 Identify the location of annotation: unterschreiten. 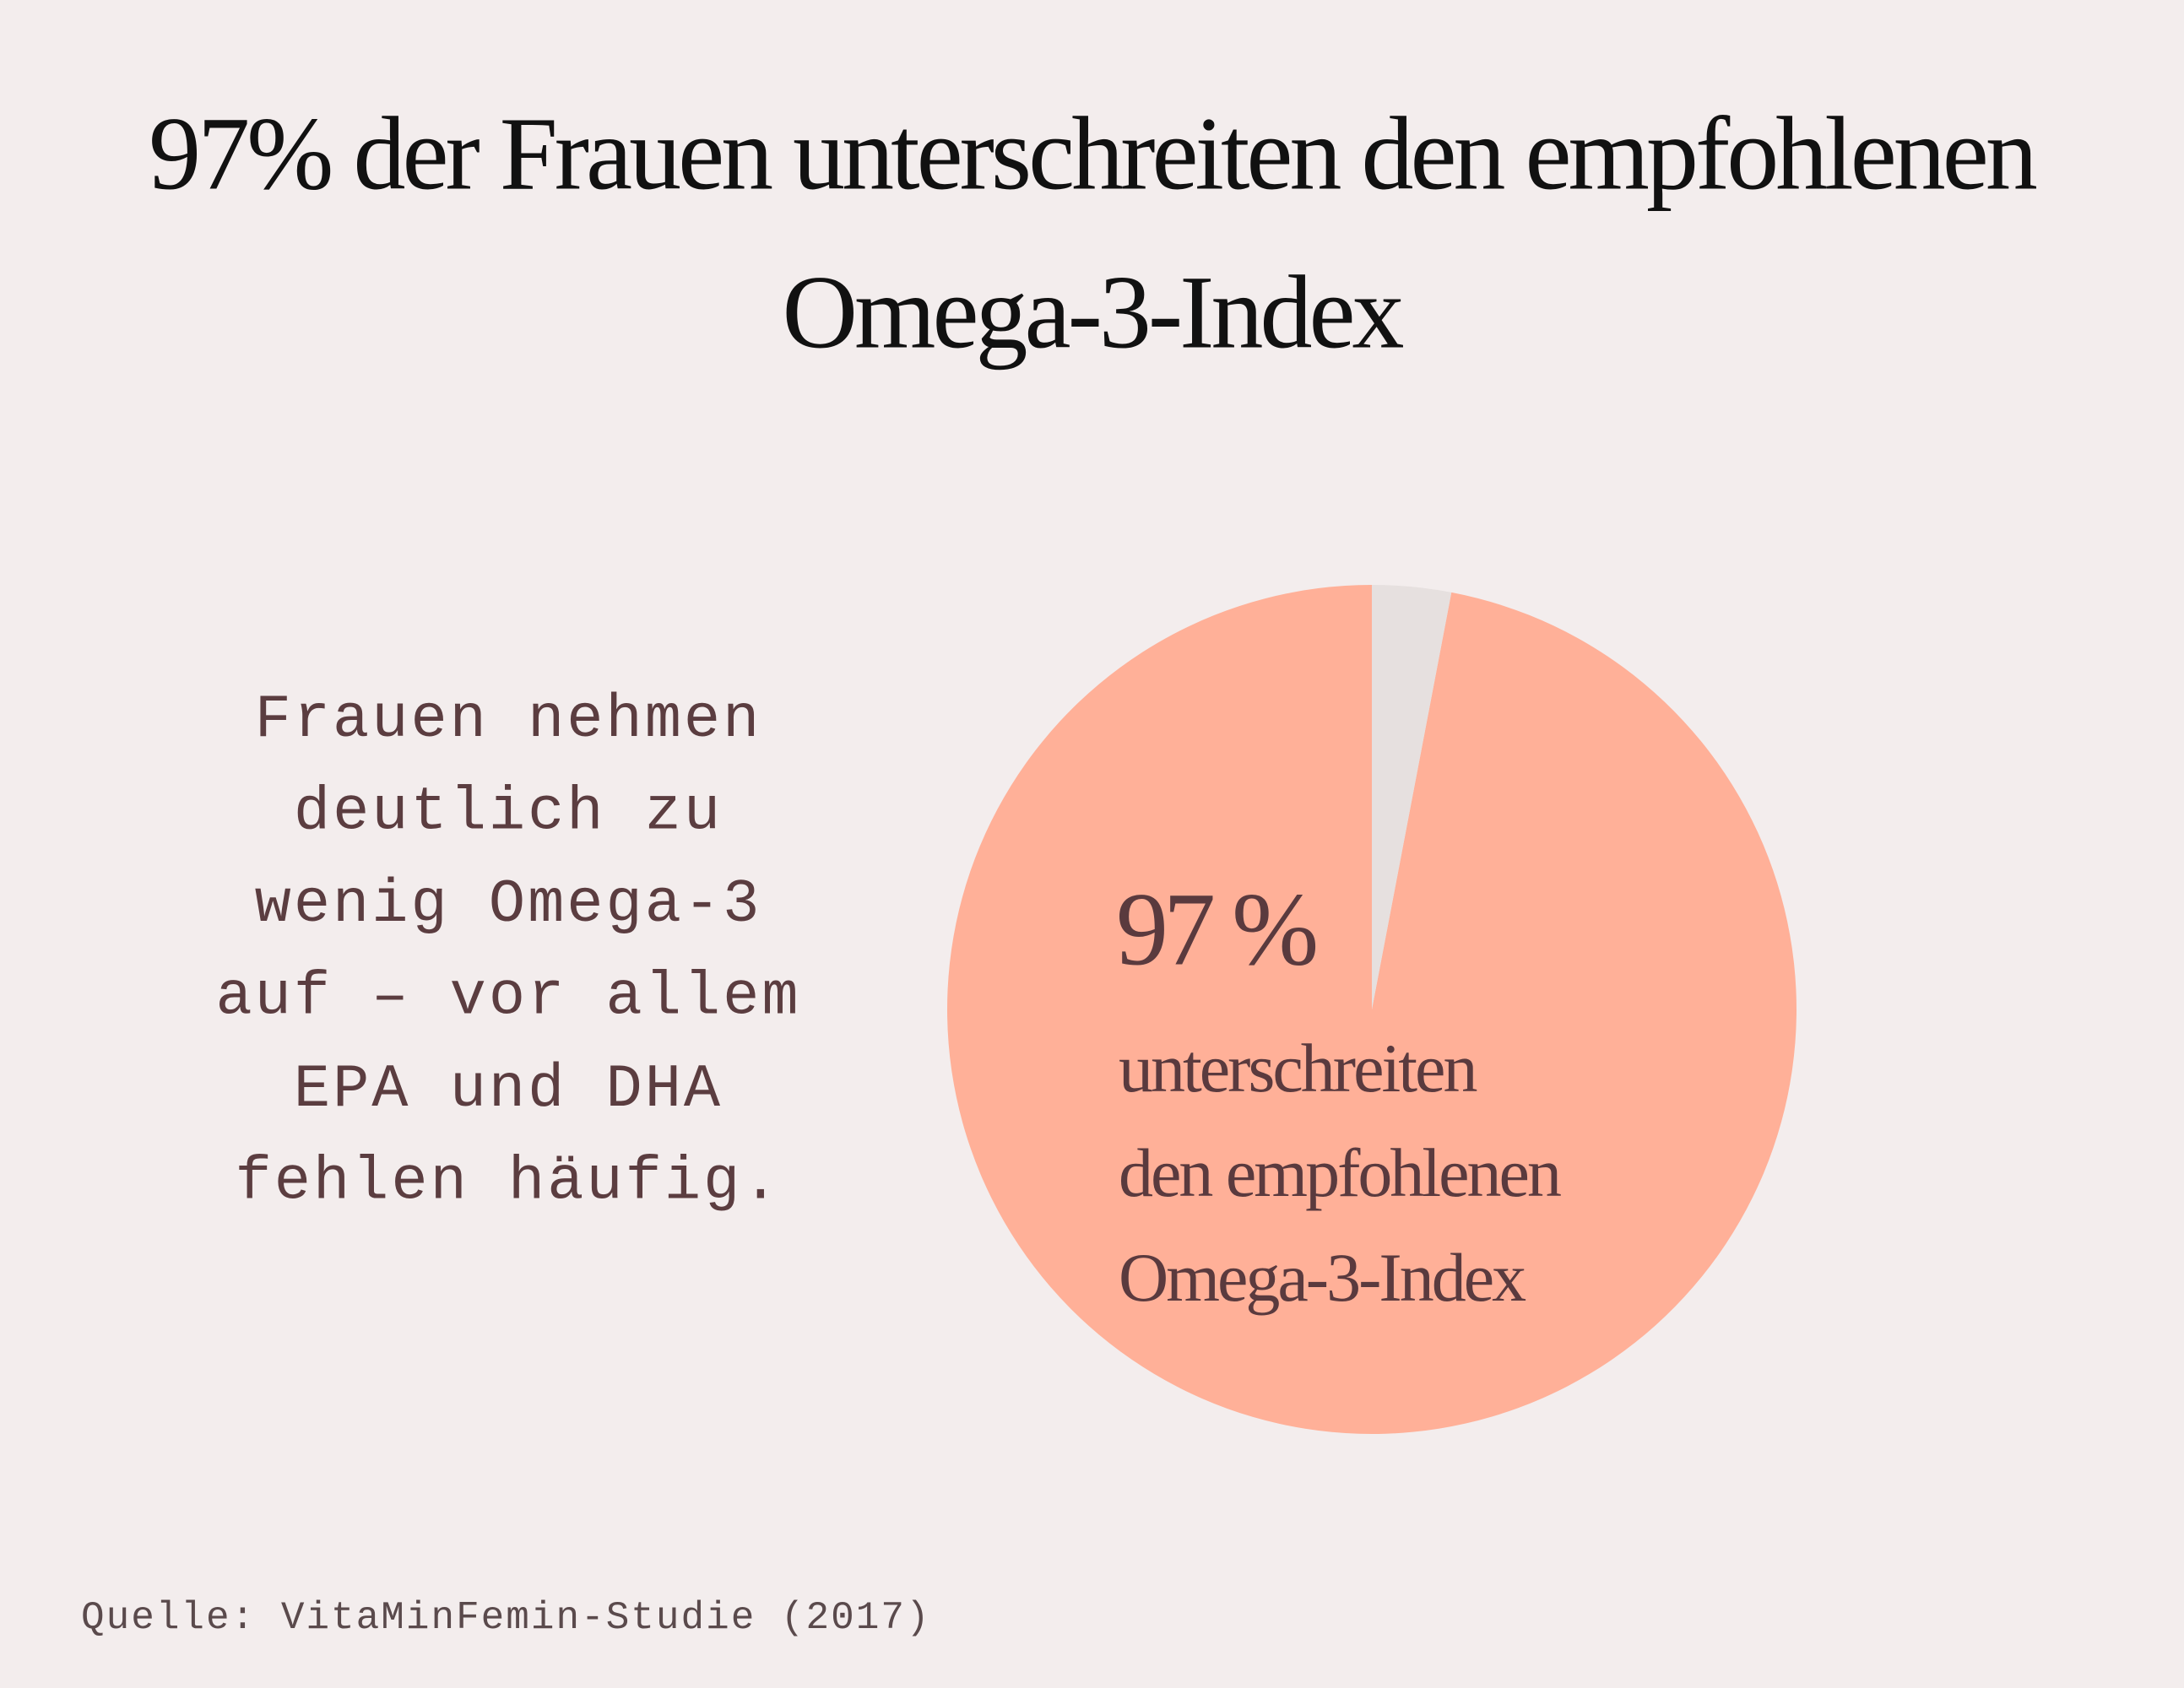
(1298, 1068).